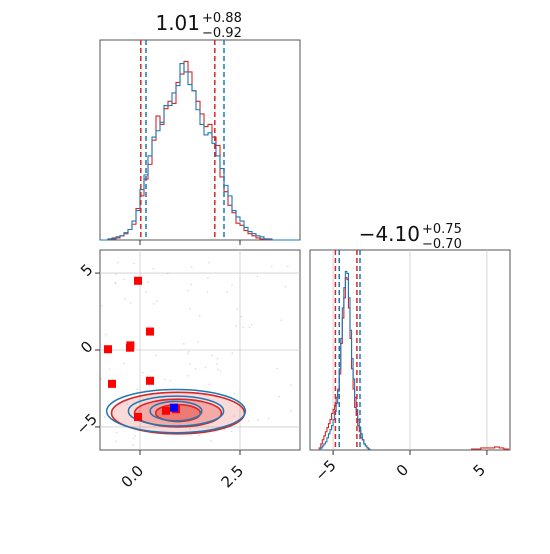 The height and width of the screenshot is (554, 550). What do you see at coordinates (142, 348) in the screenshot?
I see `scatter-markers` at bounding box center [142, 348].